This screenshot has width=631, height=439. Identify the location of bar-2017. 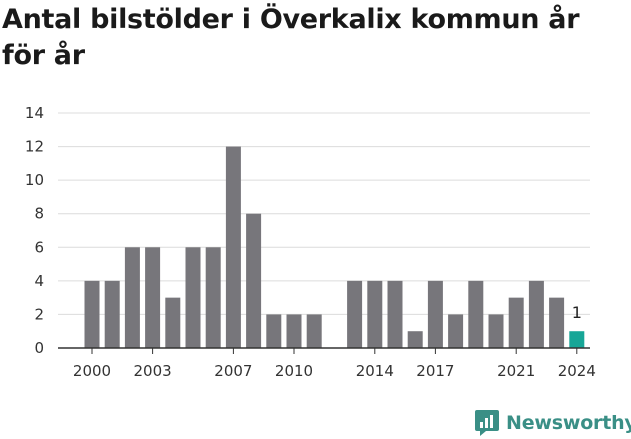
(435, 314).